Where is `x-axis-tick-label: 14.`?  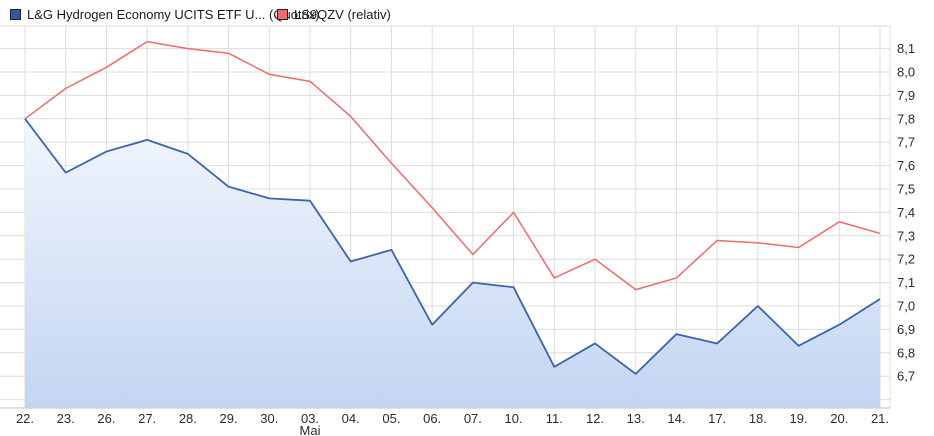
x-axis-tick-label: 14. is located at coordinates (676, 418).